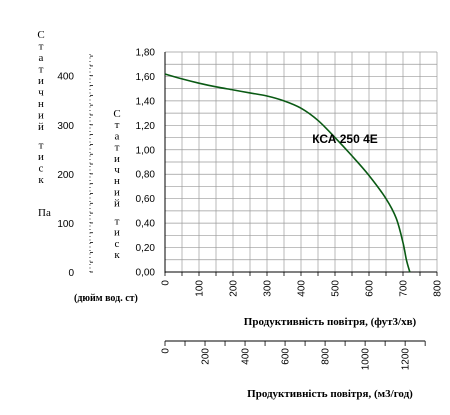 The height and width of the screenshot is (415, 450). I want to click on x-tick-label: 400, so click(302, 288).